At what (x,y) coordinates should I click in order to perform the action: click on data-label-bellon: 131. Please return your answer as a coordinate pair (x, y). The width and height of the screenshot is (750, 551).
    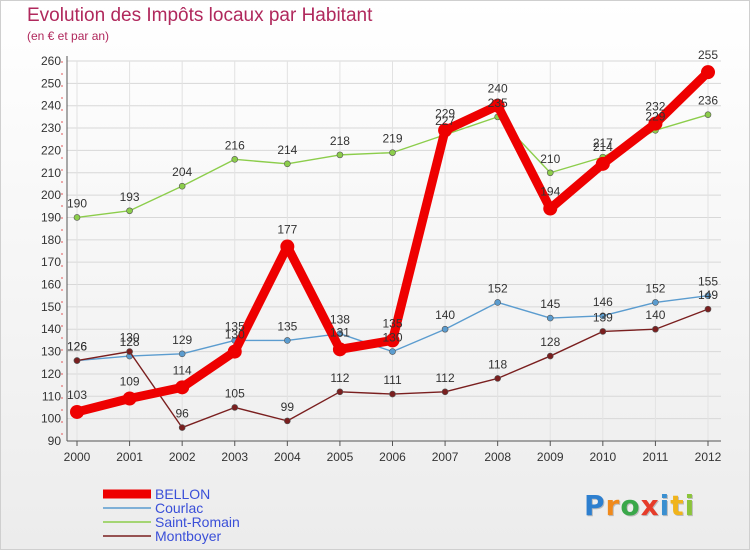
    Looking at the image, I should click on (340, 332).